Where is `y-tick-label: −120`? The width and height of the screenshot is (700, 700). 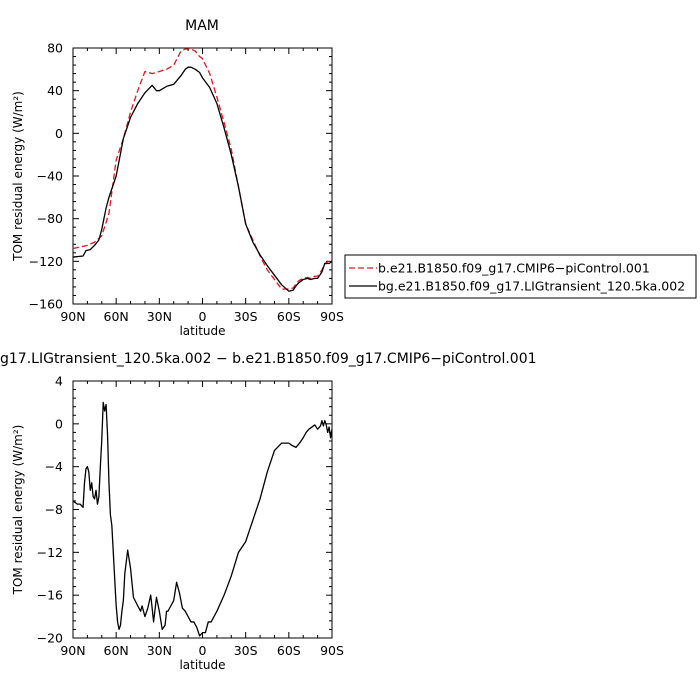
y-tick-label: −120 is located at coordinates (46, 261).